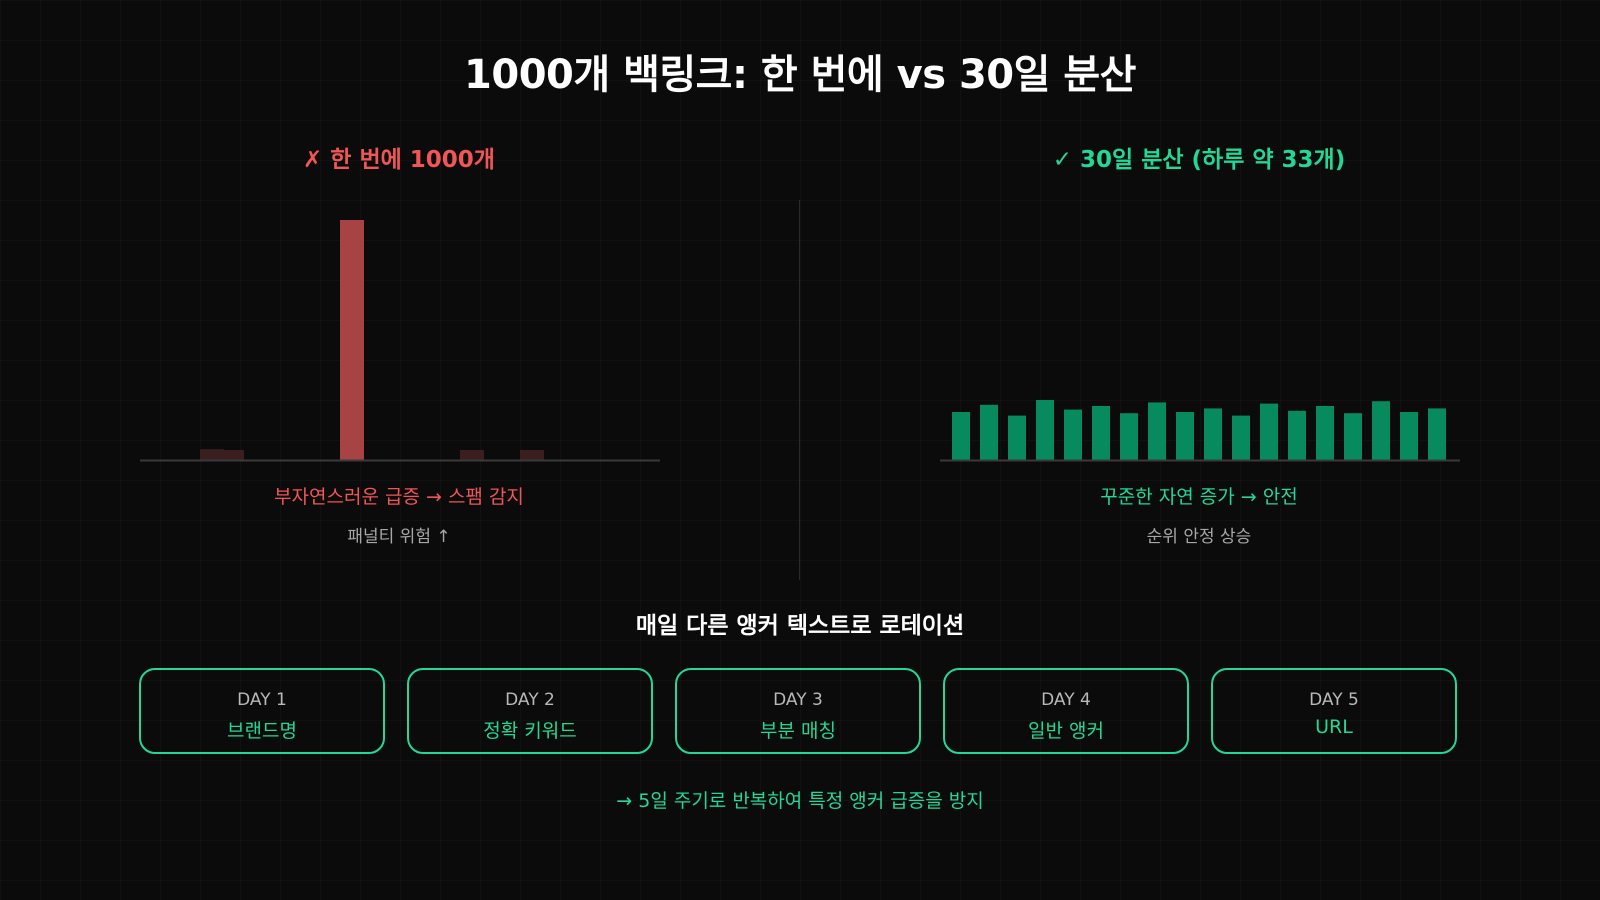  What do you see at coordinates (399, 537) in the screenshot?
I see `left-subcaption: 패널티 위험 ↑` at bounding box center [399, 537].